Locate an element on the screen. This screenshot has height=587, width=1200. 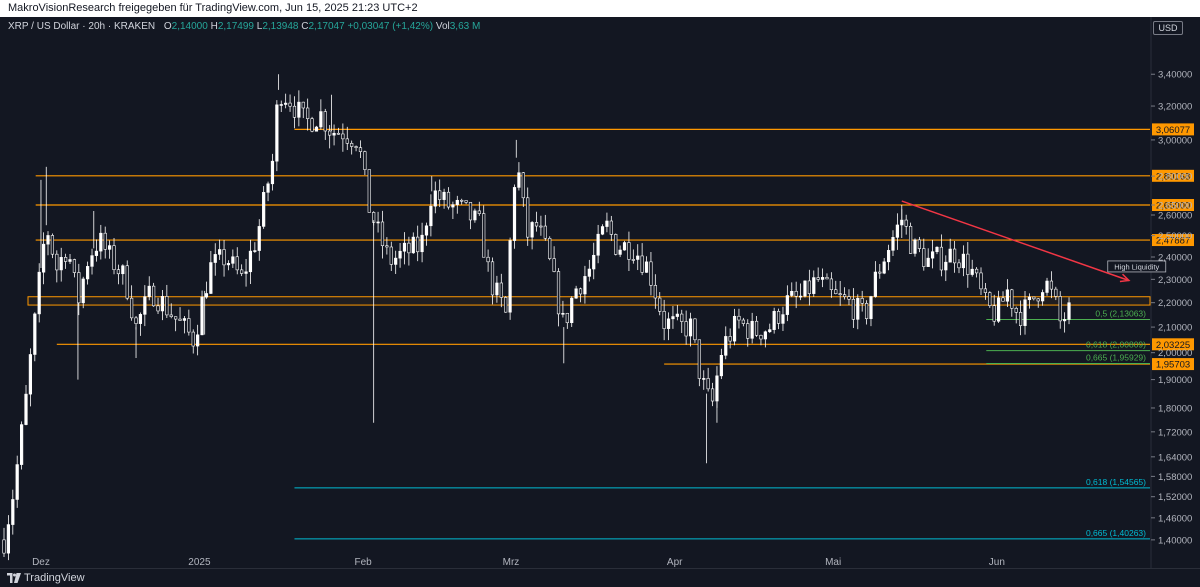
x-tick-label: 2025 is located at coordinates (199, 562).